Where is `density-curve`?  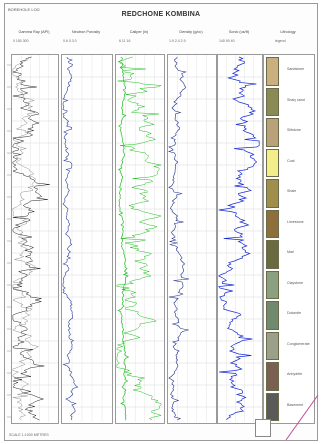
density-curve is located at coordinates (178, 238).